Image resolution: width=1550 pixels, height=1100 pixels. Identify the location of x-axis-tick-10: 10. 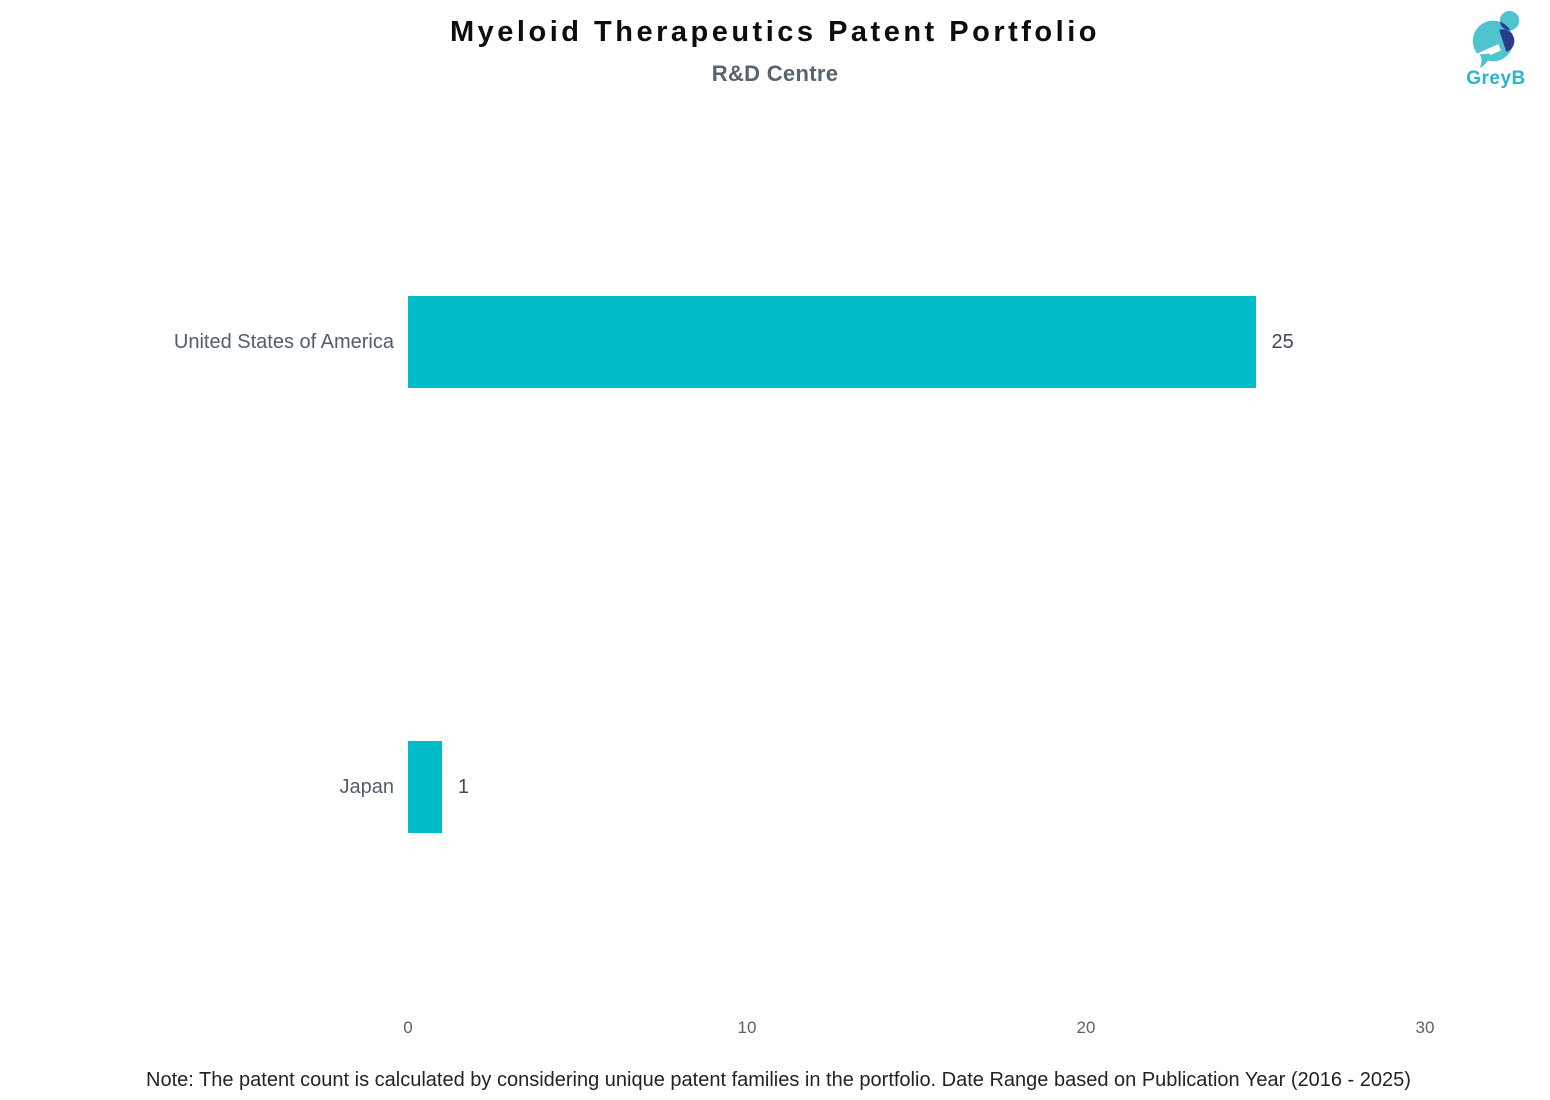
(747, 1027).